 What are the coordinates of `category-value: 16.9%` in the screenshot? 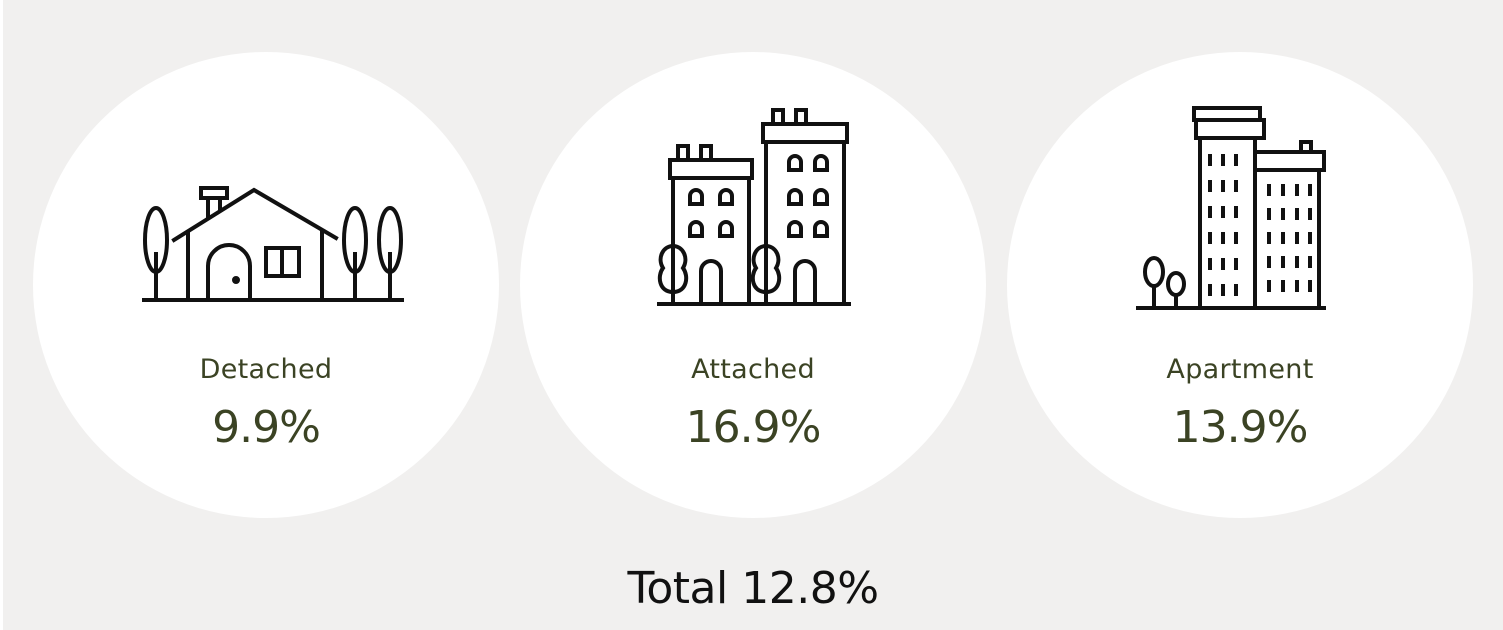 It's located at (753, 427).